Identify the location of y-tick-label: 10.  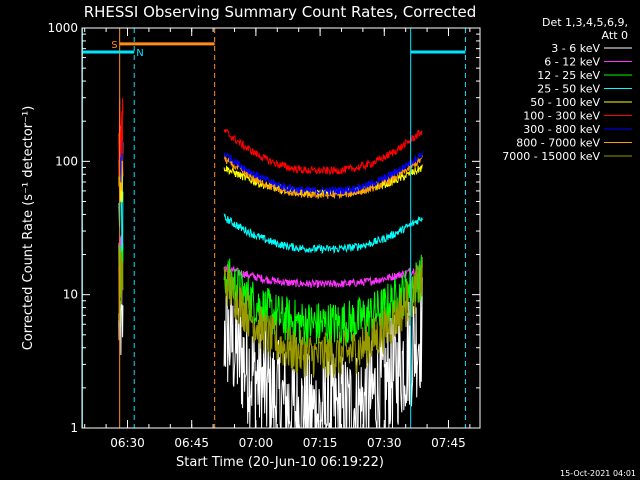
(70, 295).